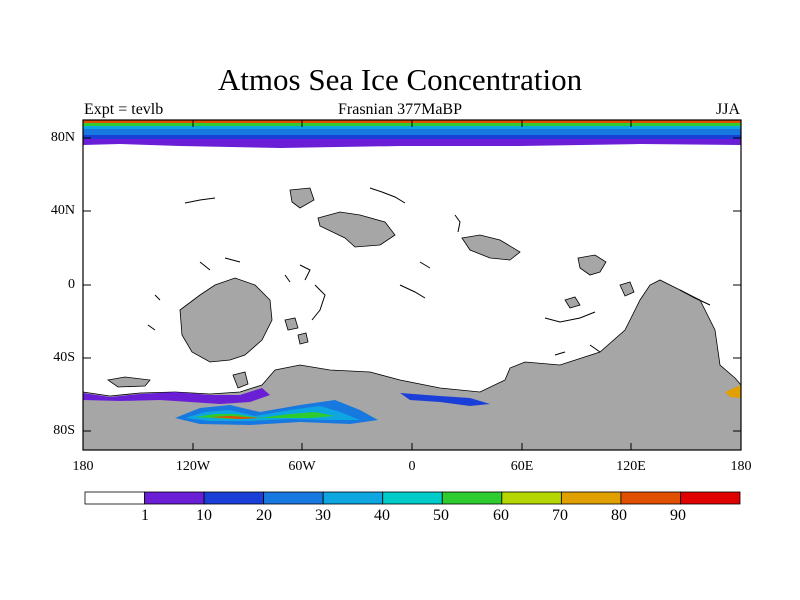 The height and width of the screenshot is (600, 800). Describe the element at coordinates (501, 515) in the screenshot. I see `colorbar-label: 60` at that location.